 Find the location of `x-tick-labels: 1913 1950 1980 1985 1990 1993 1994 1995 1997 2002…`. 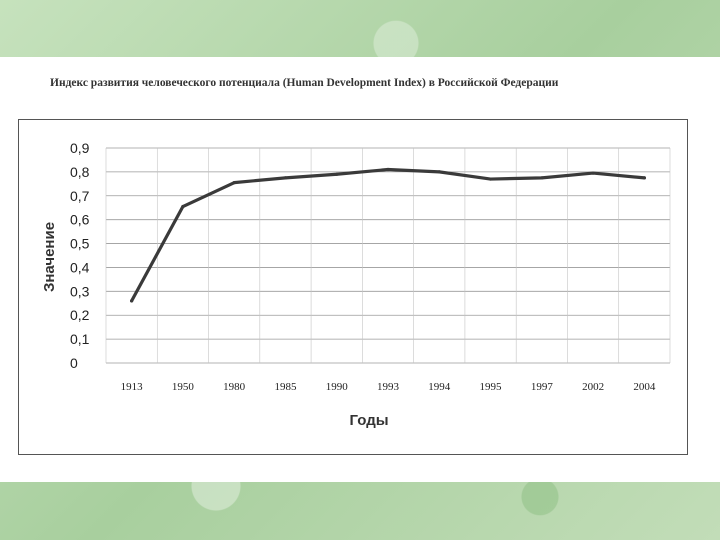

x-tick-labels: 1913 1950 1980 1985 1990 1993 1994 1995 1997 2002… is located at coordinates (388, 387).